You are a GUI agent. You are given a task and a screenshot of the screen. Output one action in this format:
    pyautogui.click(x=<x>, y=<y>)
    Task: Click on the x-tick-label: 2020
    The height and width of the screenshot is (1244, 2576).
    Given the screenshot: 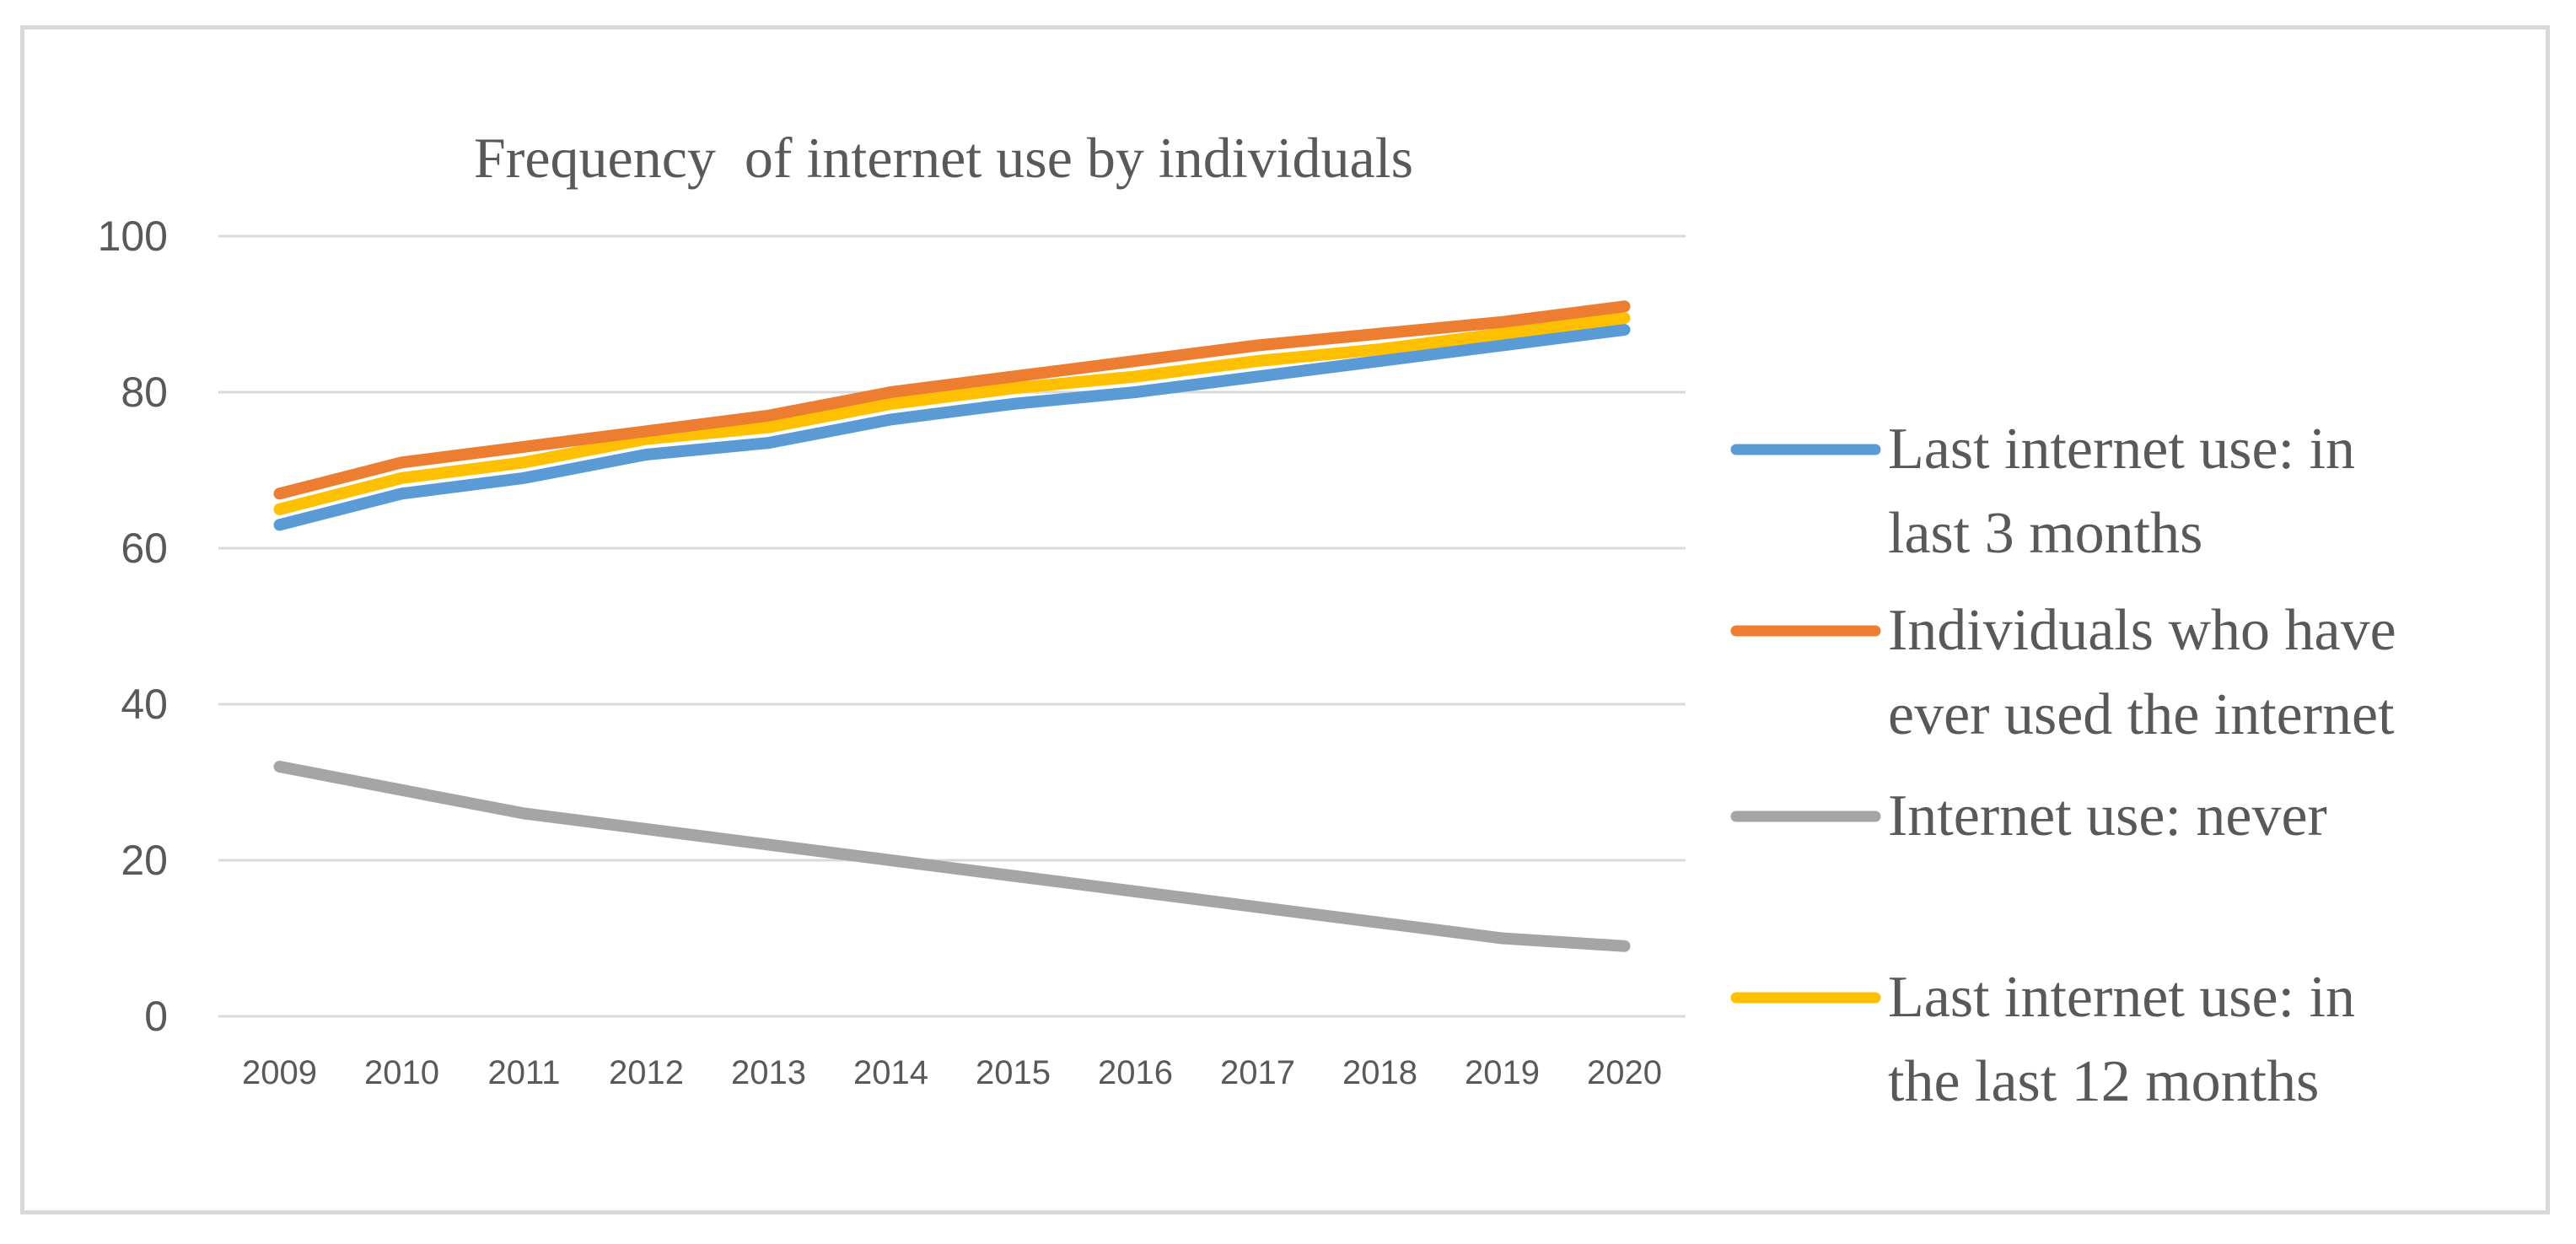 What is the action you would take?
    pyautogui.click(x=1624, y=1072)
    